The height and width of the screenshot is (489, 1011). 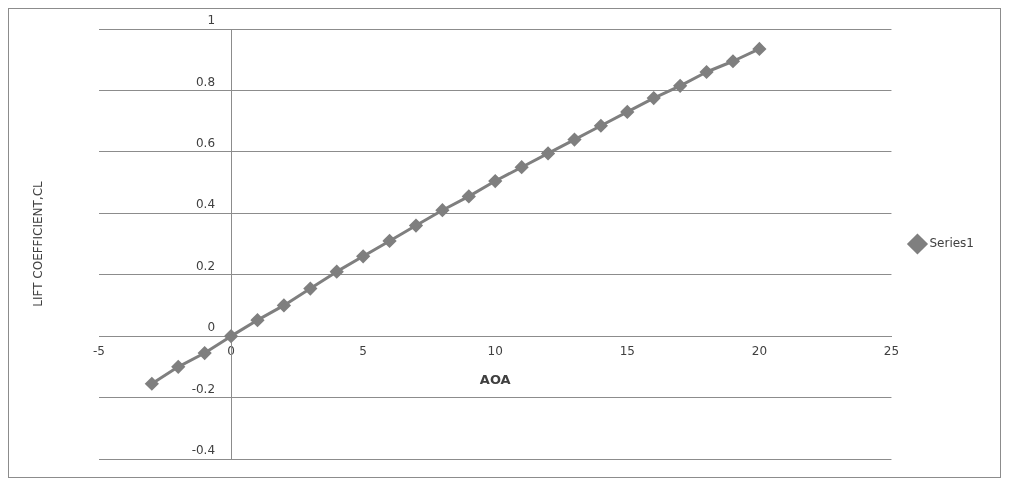 I want to click on y-tick-label: 0.2, so click(x=205, y=265).